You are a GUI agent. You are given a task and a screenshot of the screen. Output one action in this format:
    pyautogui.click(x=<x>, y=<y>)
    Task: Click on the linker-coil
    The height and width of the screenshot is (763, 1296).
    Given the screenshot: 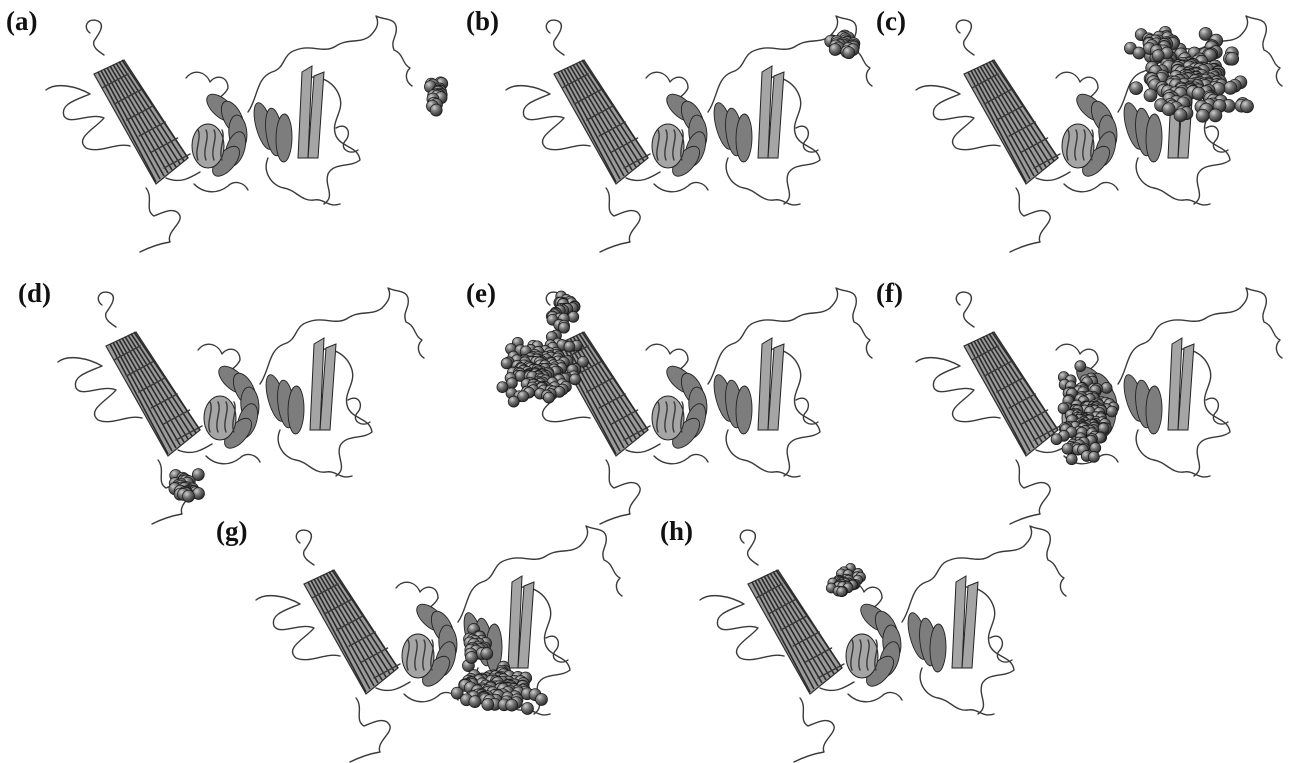 What is the action you would take?
    pyautogui.click(x=195, y=448)
    